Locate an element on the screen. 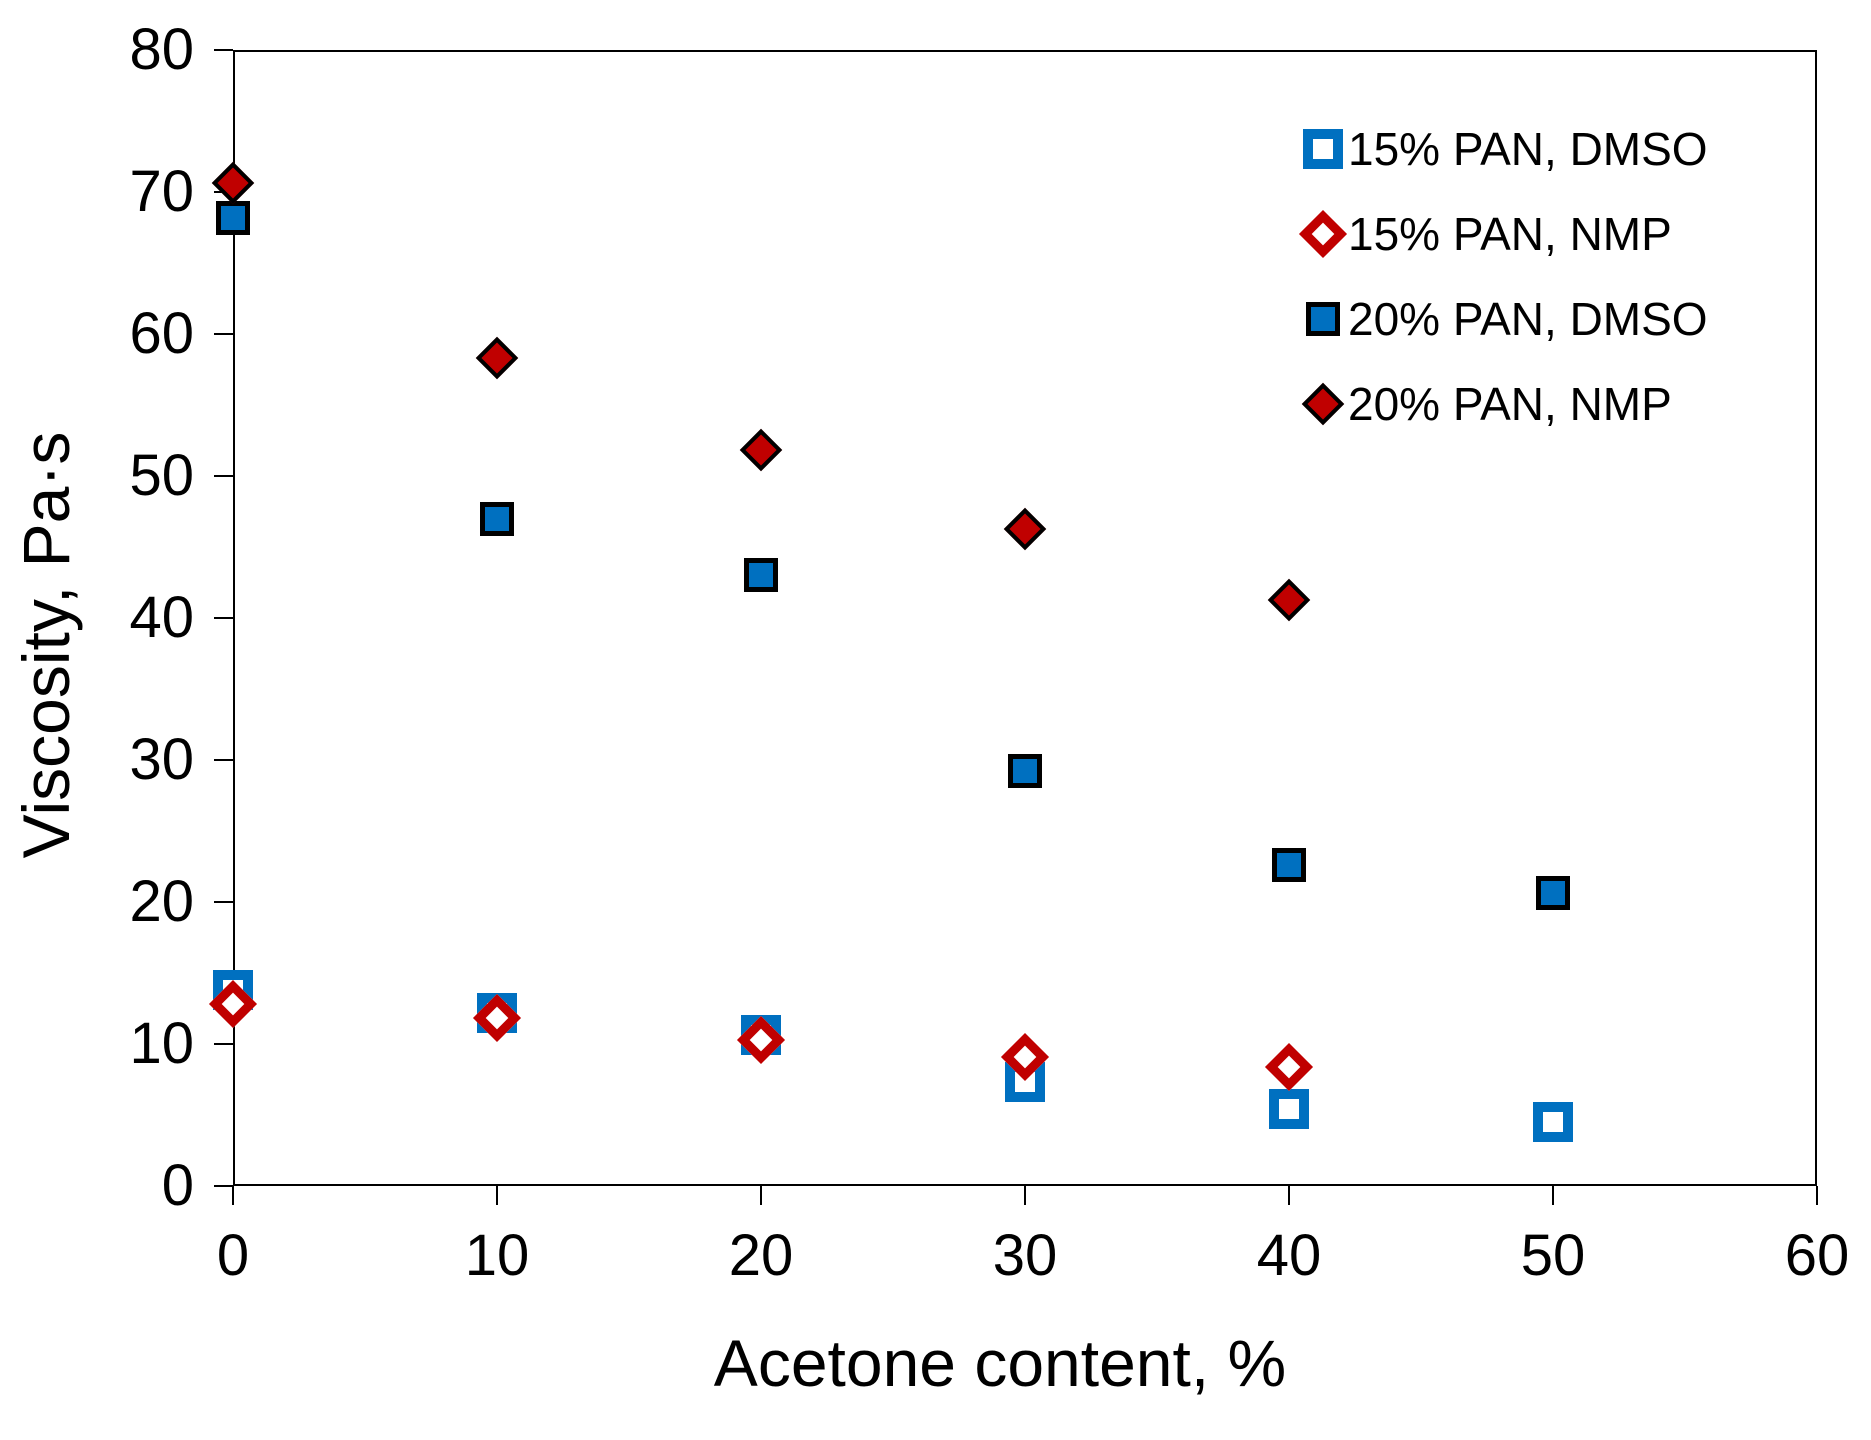 The width and height of the screenshot is (1871, 1440). y-tick-label-60: 60 is located at coordinates (161, 333).